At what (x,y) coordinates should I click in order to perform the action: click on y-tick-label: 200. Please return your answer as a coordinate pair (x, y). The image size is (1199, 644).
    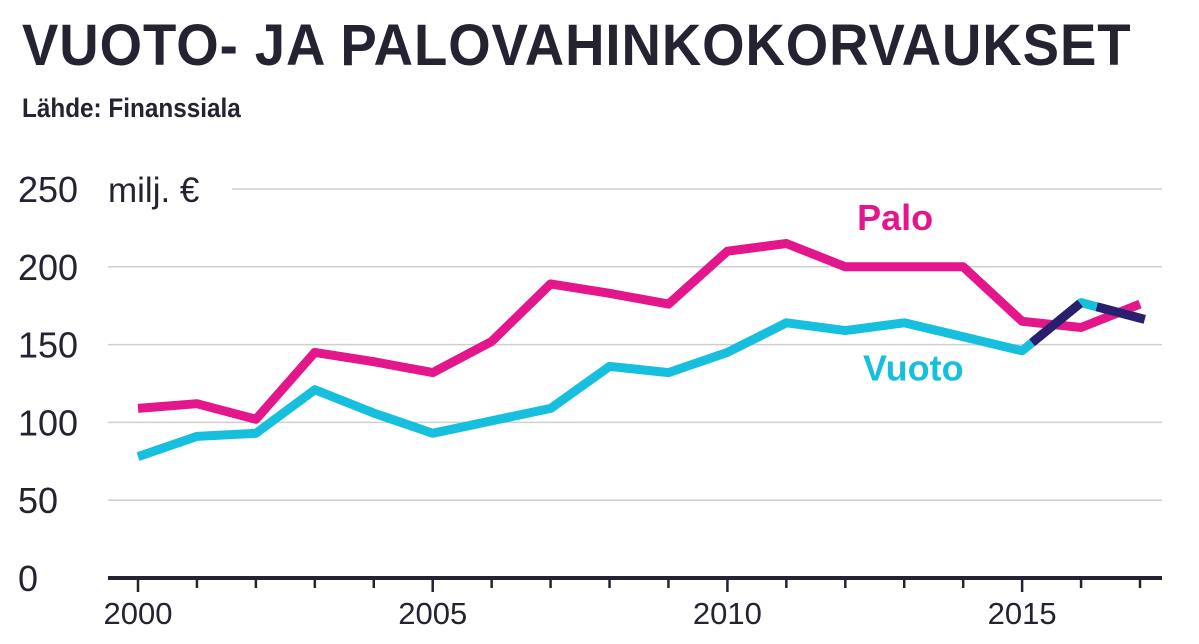
    Looking at the image, I should click on (48, 267).